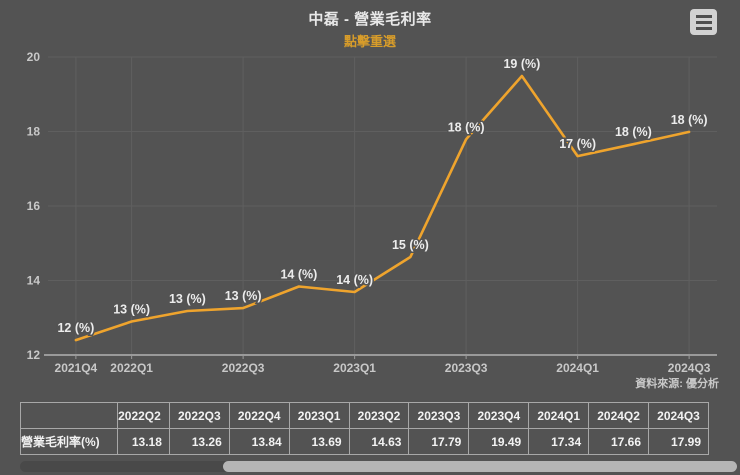 This screenshot has height=475, width=740. What do you see at coordinates (199, 415) in the screenshot?
I see `table-column-header: 2022Q3` at bounding box center [199, 415].